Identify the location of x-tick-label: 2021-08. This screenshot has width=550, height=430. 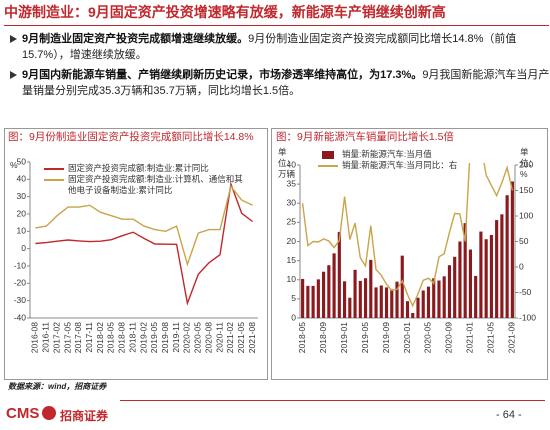
(252, 337).